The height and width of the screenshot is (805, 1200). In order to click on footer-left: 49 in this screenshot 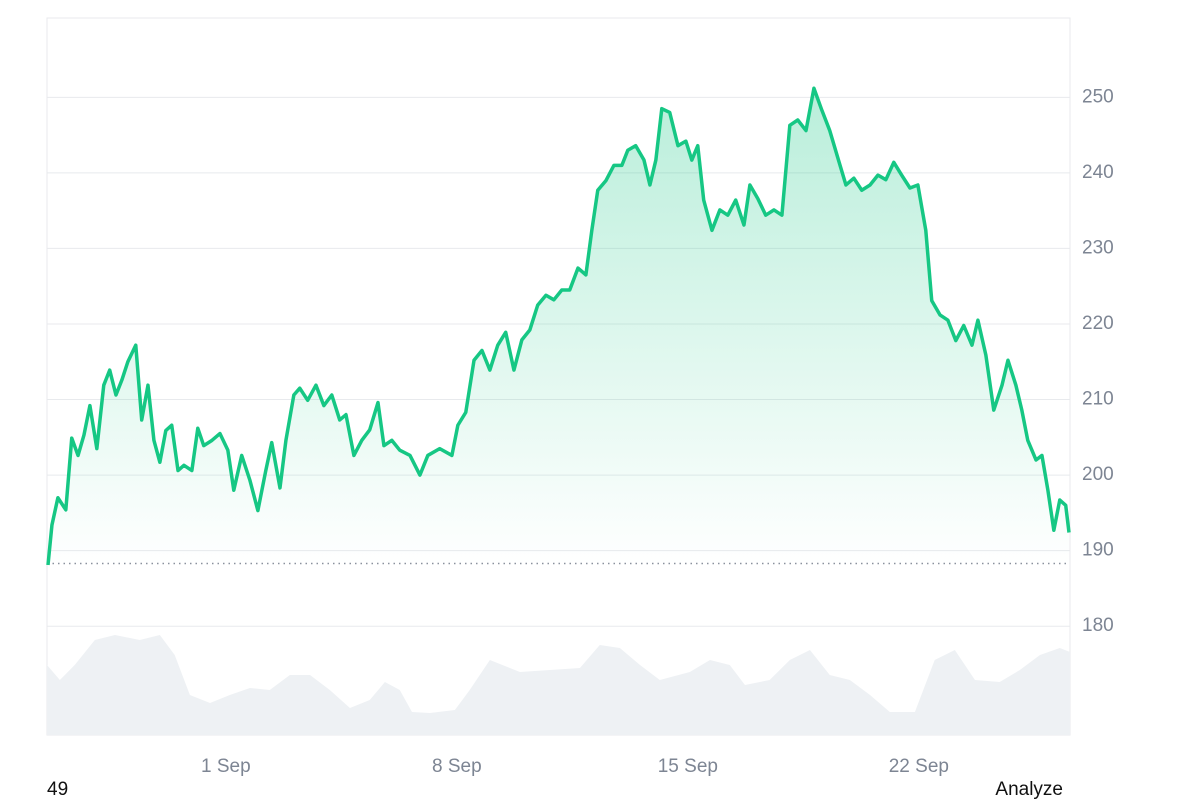, I will do `click(57, 789)`.